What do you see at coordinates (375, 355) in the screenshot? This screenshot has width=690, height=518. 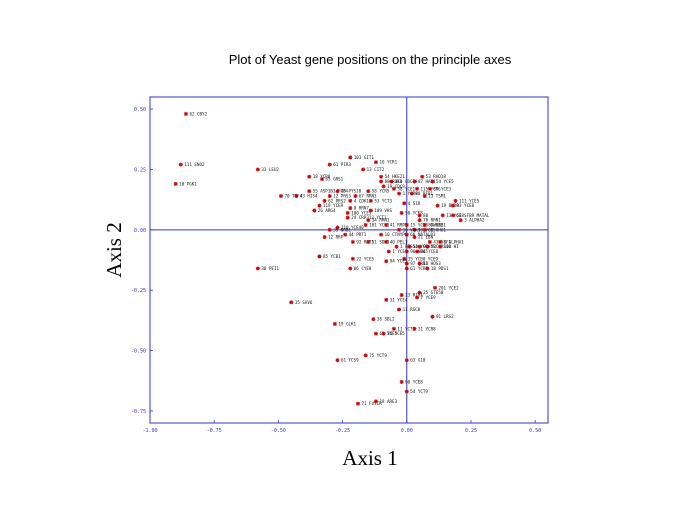 I see `data-point: 75 YCT9` at bounding box center [375, 355].